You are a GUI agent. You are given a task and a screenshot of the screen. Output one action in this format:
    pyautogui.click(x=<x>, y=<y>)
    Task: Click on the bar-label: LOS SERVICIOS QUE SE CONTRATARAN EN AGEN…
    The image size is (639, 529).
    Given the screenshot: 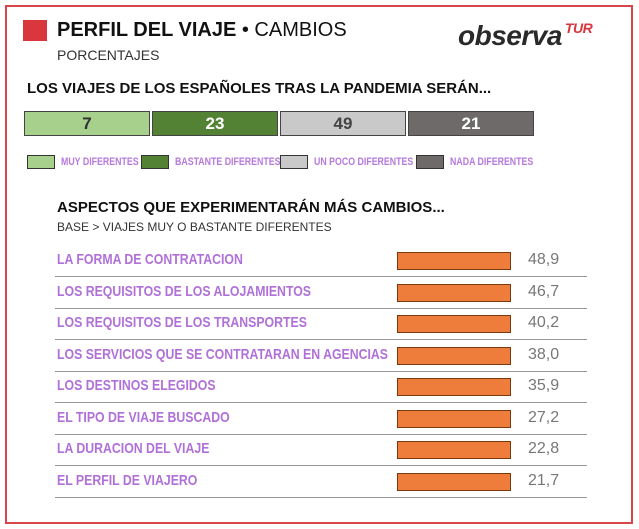 What is the action you would take?
    pyautogui.click(x=222, y=354)
    